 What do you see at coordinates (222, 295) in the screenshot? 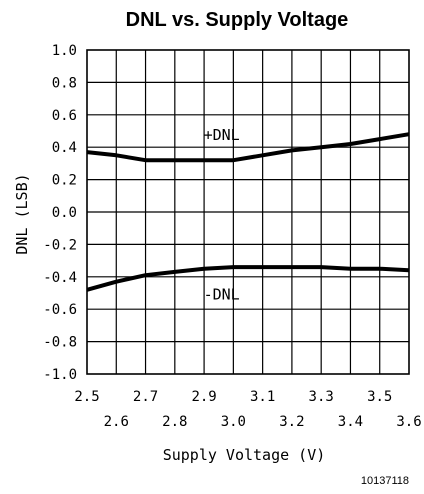
I see `series-label: -DNL` at bounding box center [222, 295].